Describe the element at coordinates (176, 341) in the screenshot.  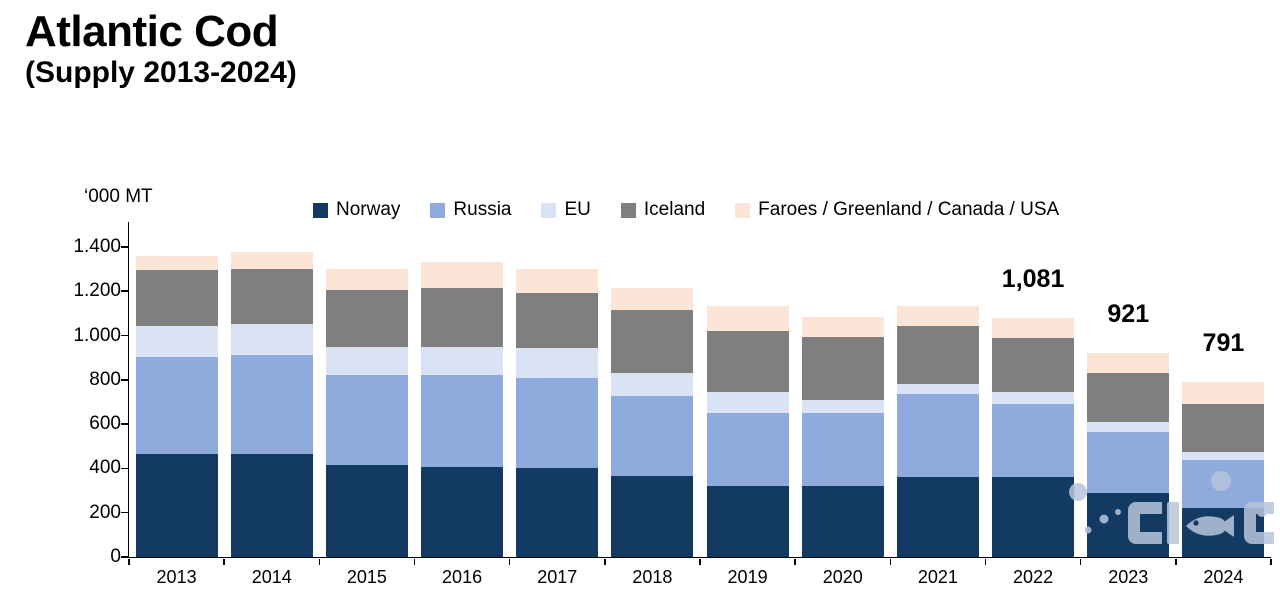
I see `bar-segment-2013-eu` at that location.